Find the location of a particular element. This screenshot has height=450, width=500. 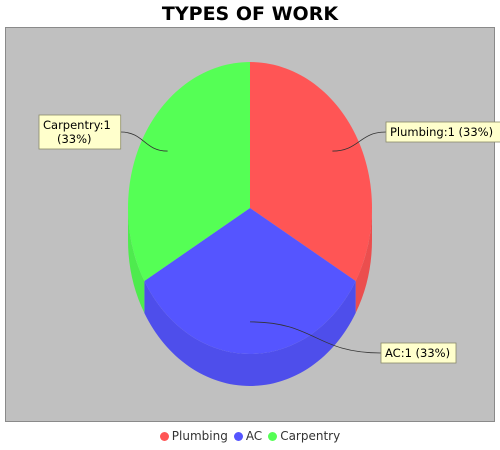

pie-slice-ac is located at coordinates (250, 281).